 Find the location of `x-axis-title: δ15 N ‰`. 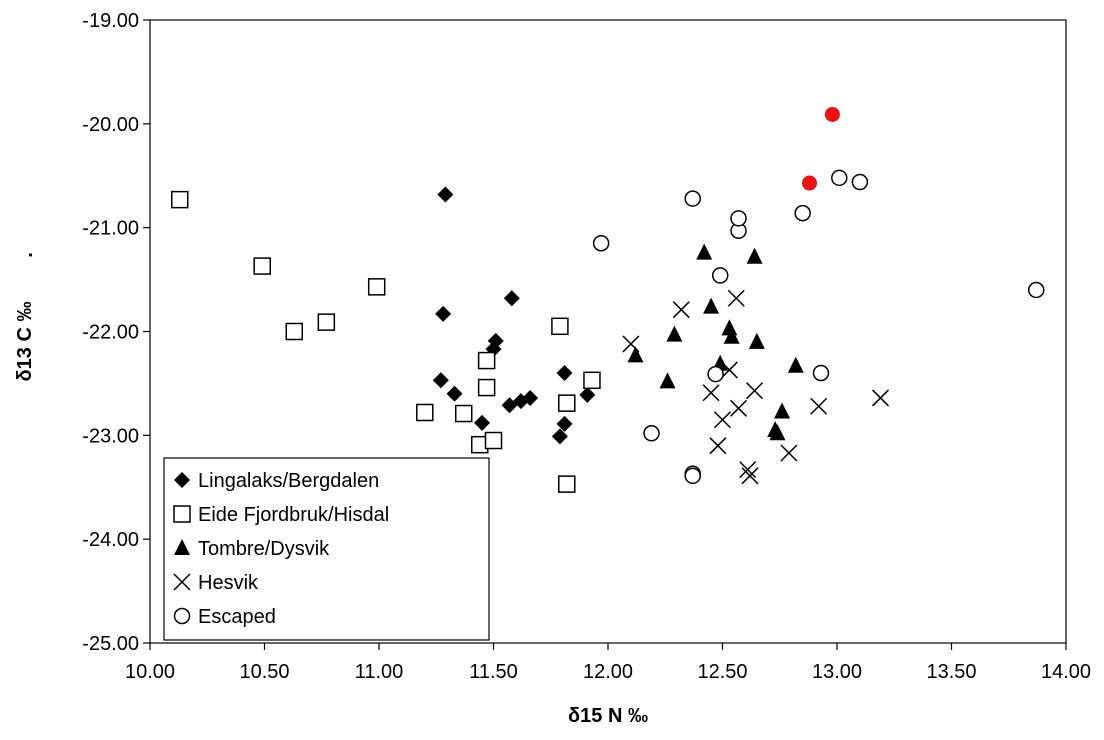

x-axis-title: δ15 N ‰ is located at coordinates (608, 716).